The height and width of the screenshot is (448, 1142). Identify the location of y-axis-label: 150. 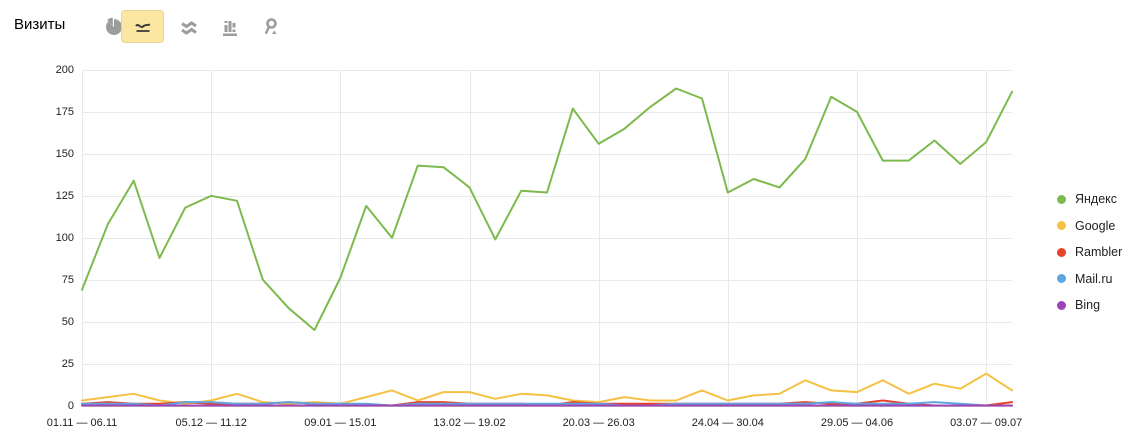
(64, 153).